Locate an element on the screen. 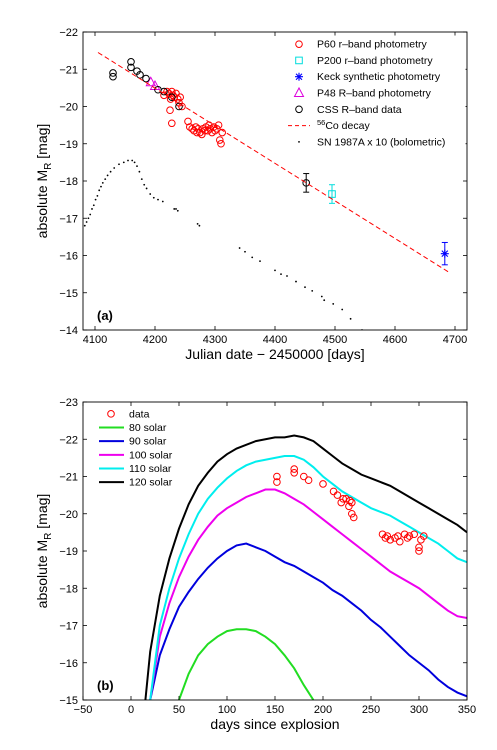 The height and width of the screenshot is (750, 497). legend-label: 120 solar is located at coordinates (151, 483).